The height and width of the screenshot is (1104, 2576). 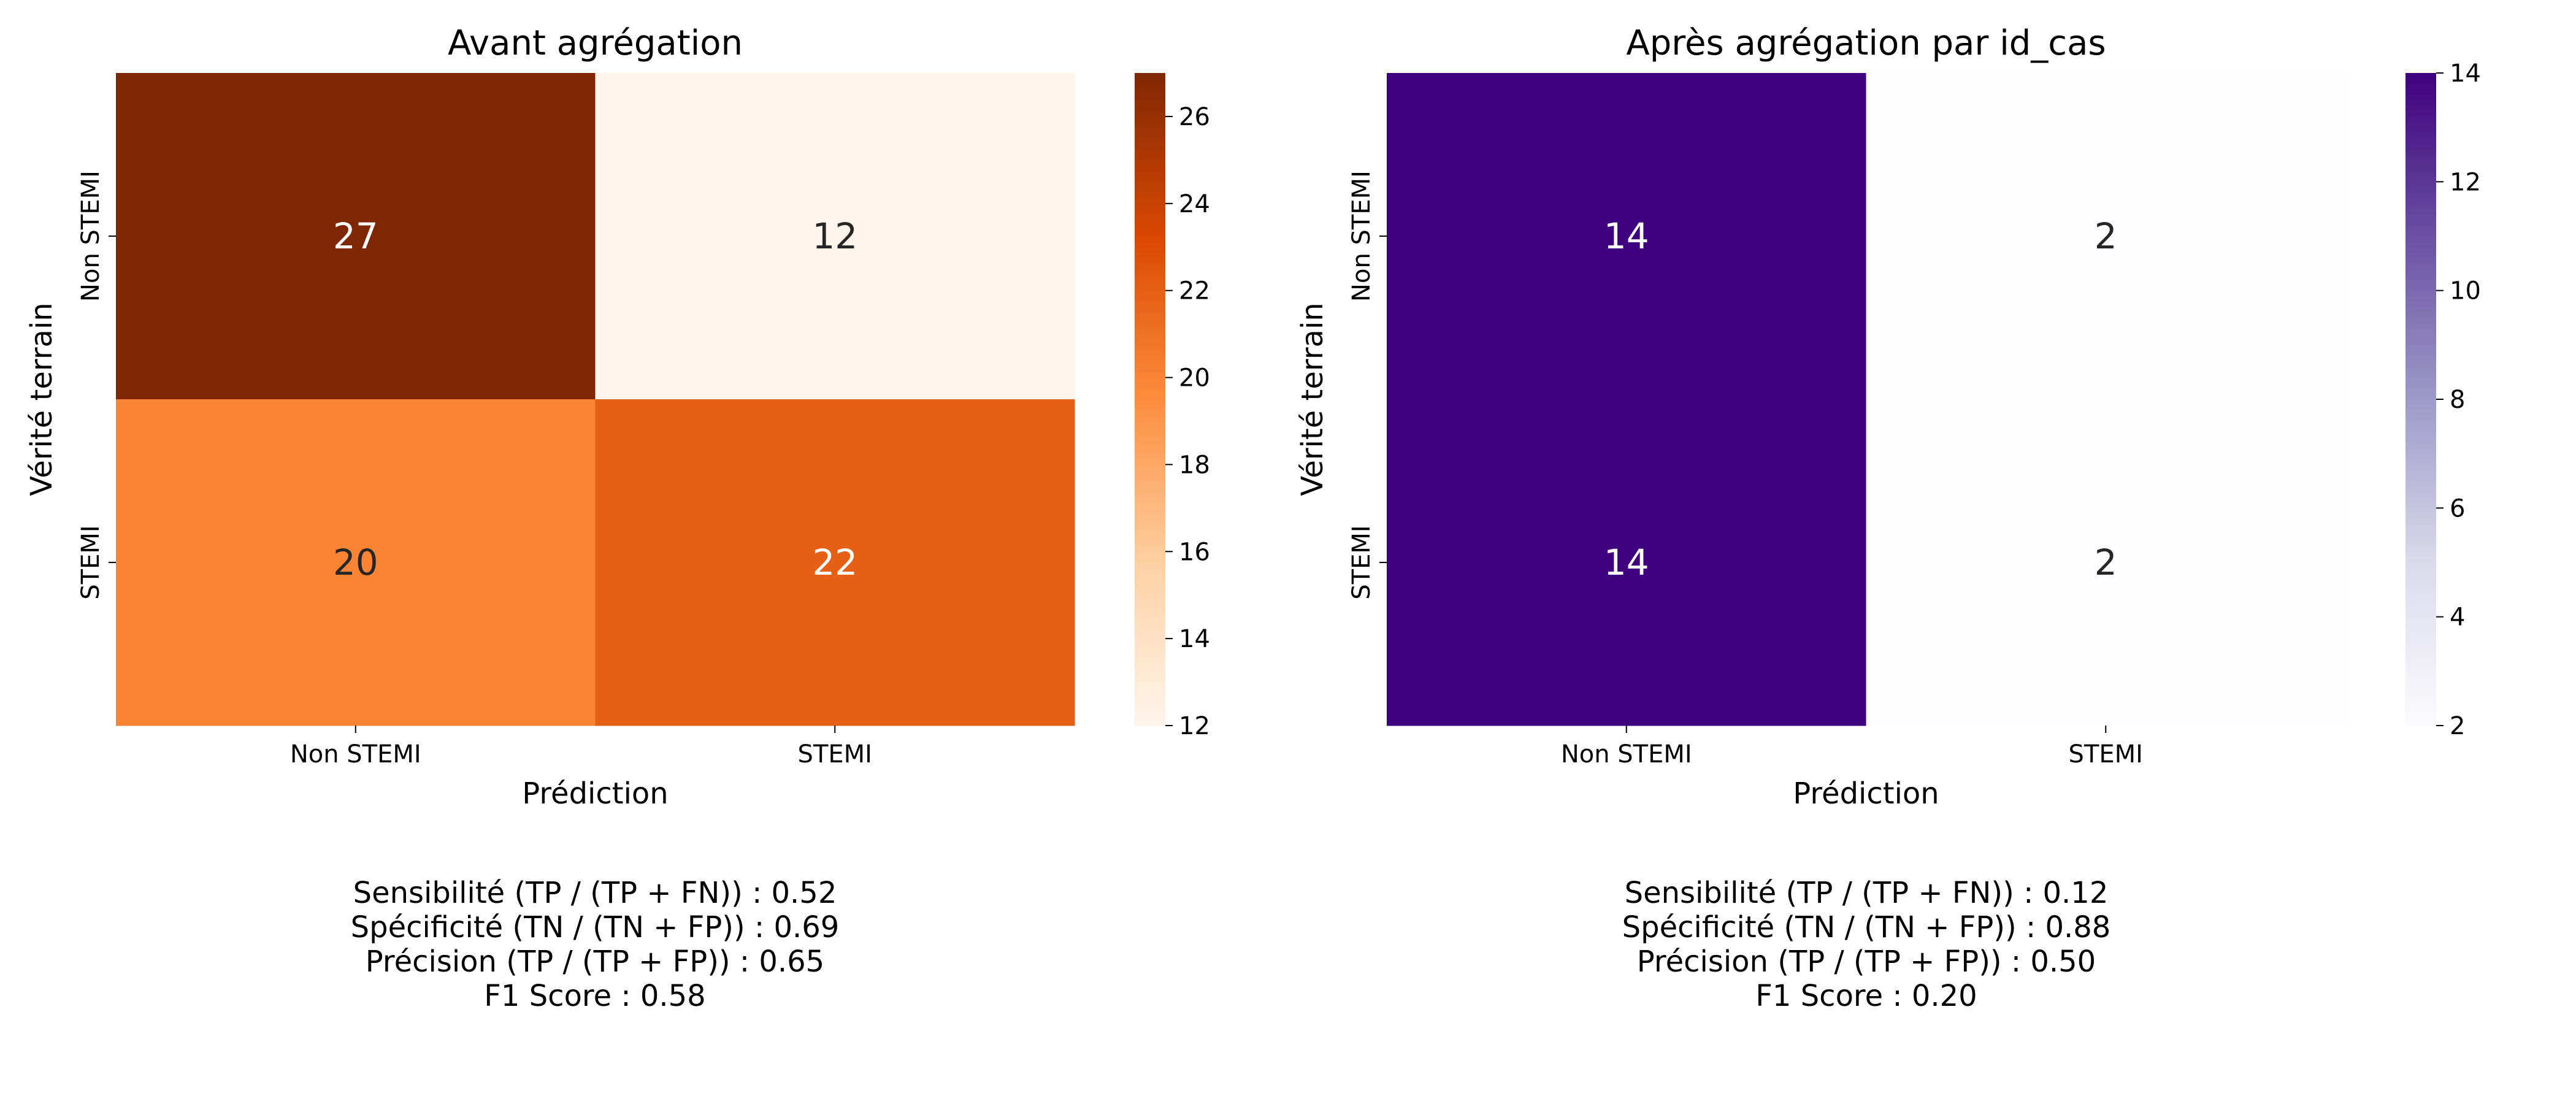 I want to click on colorbar-tick-label: 10, so click(x=2465, y=291).